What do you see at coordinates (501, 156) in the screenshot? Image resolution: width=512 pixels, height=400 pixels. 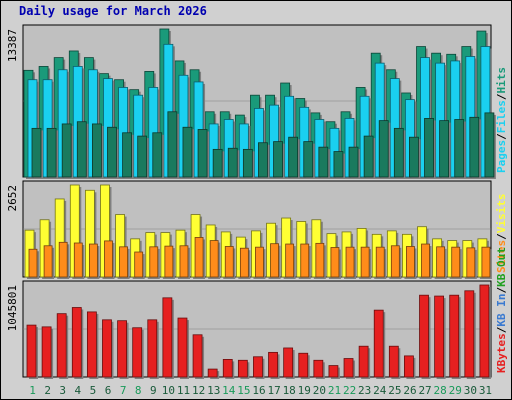 I see `hits-legend-pages: Pages` at bounding box center [501, 156].